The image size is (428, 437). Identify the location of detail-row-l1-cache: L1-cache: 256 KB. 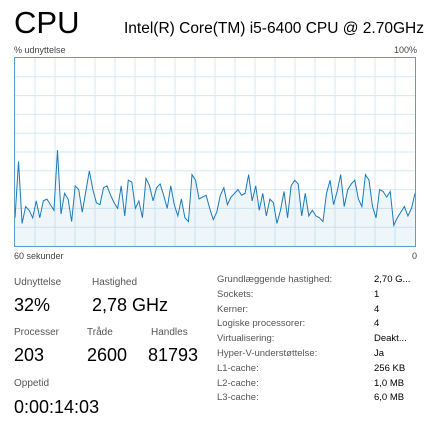
(320, 369).